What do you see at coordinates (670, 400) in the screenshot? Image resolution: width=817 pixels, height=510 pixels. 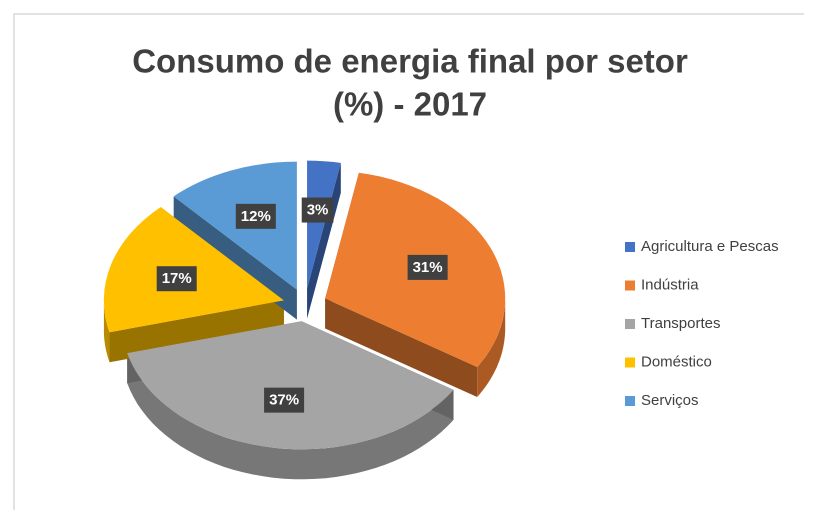 I see `legend-label: Serviços` at bounding box center [670, 400].